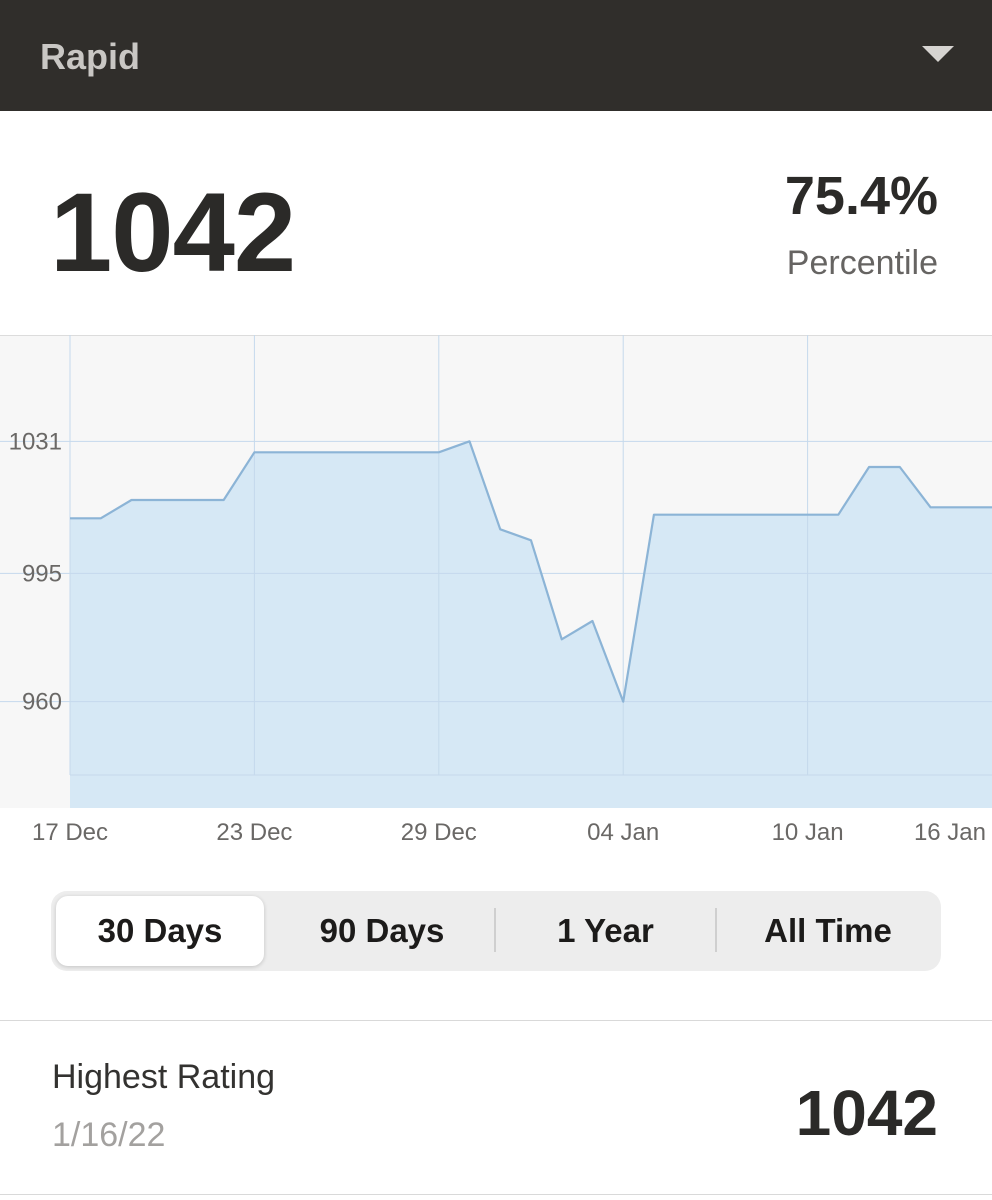  What do you see at coordinates (382, 930) in the screenshot?
I see `range-90-days: 90 Days` at bounding box center [382, 930].